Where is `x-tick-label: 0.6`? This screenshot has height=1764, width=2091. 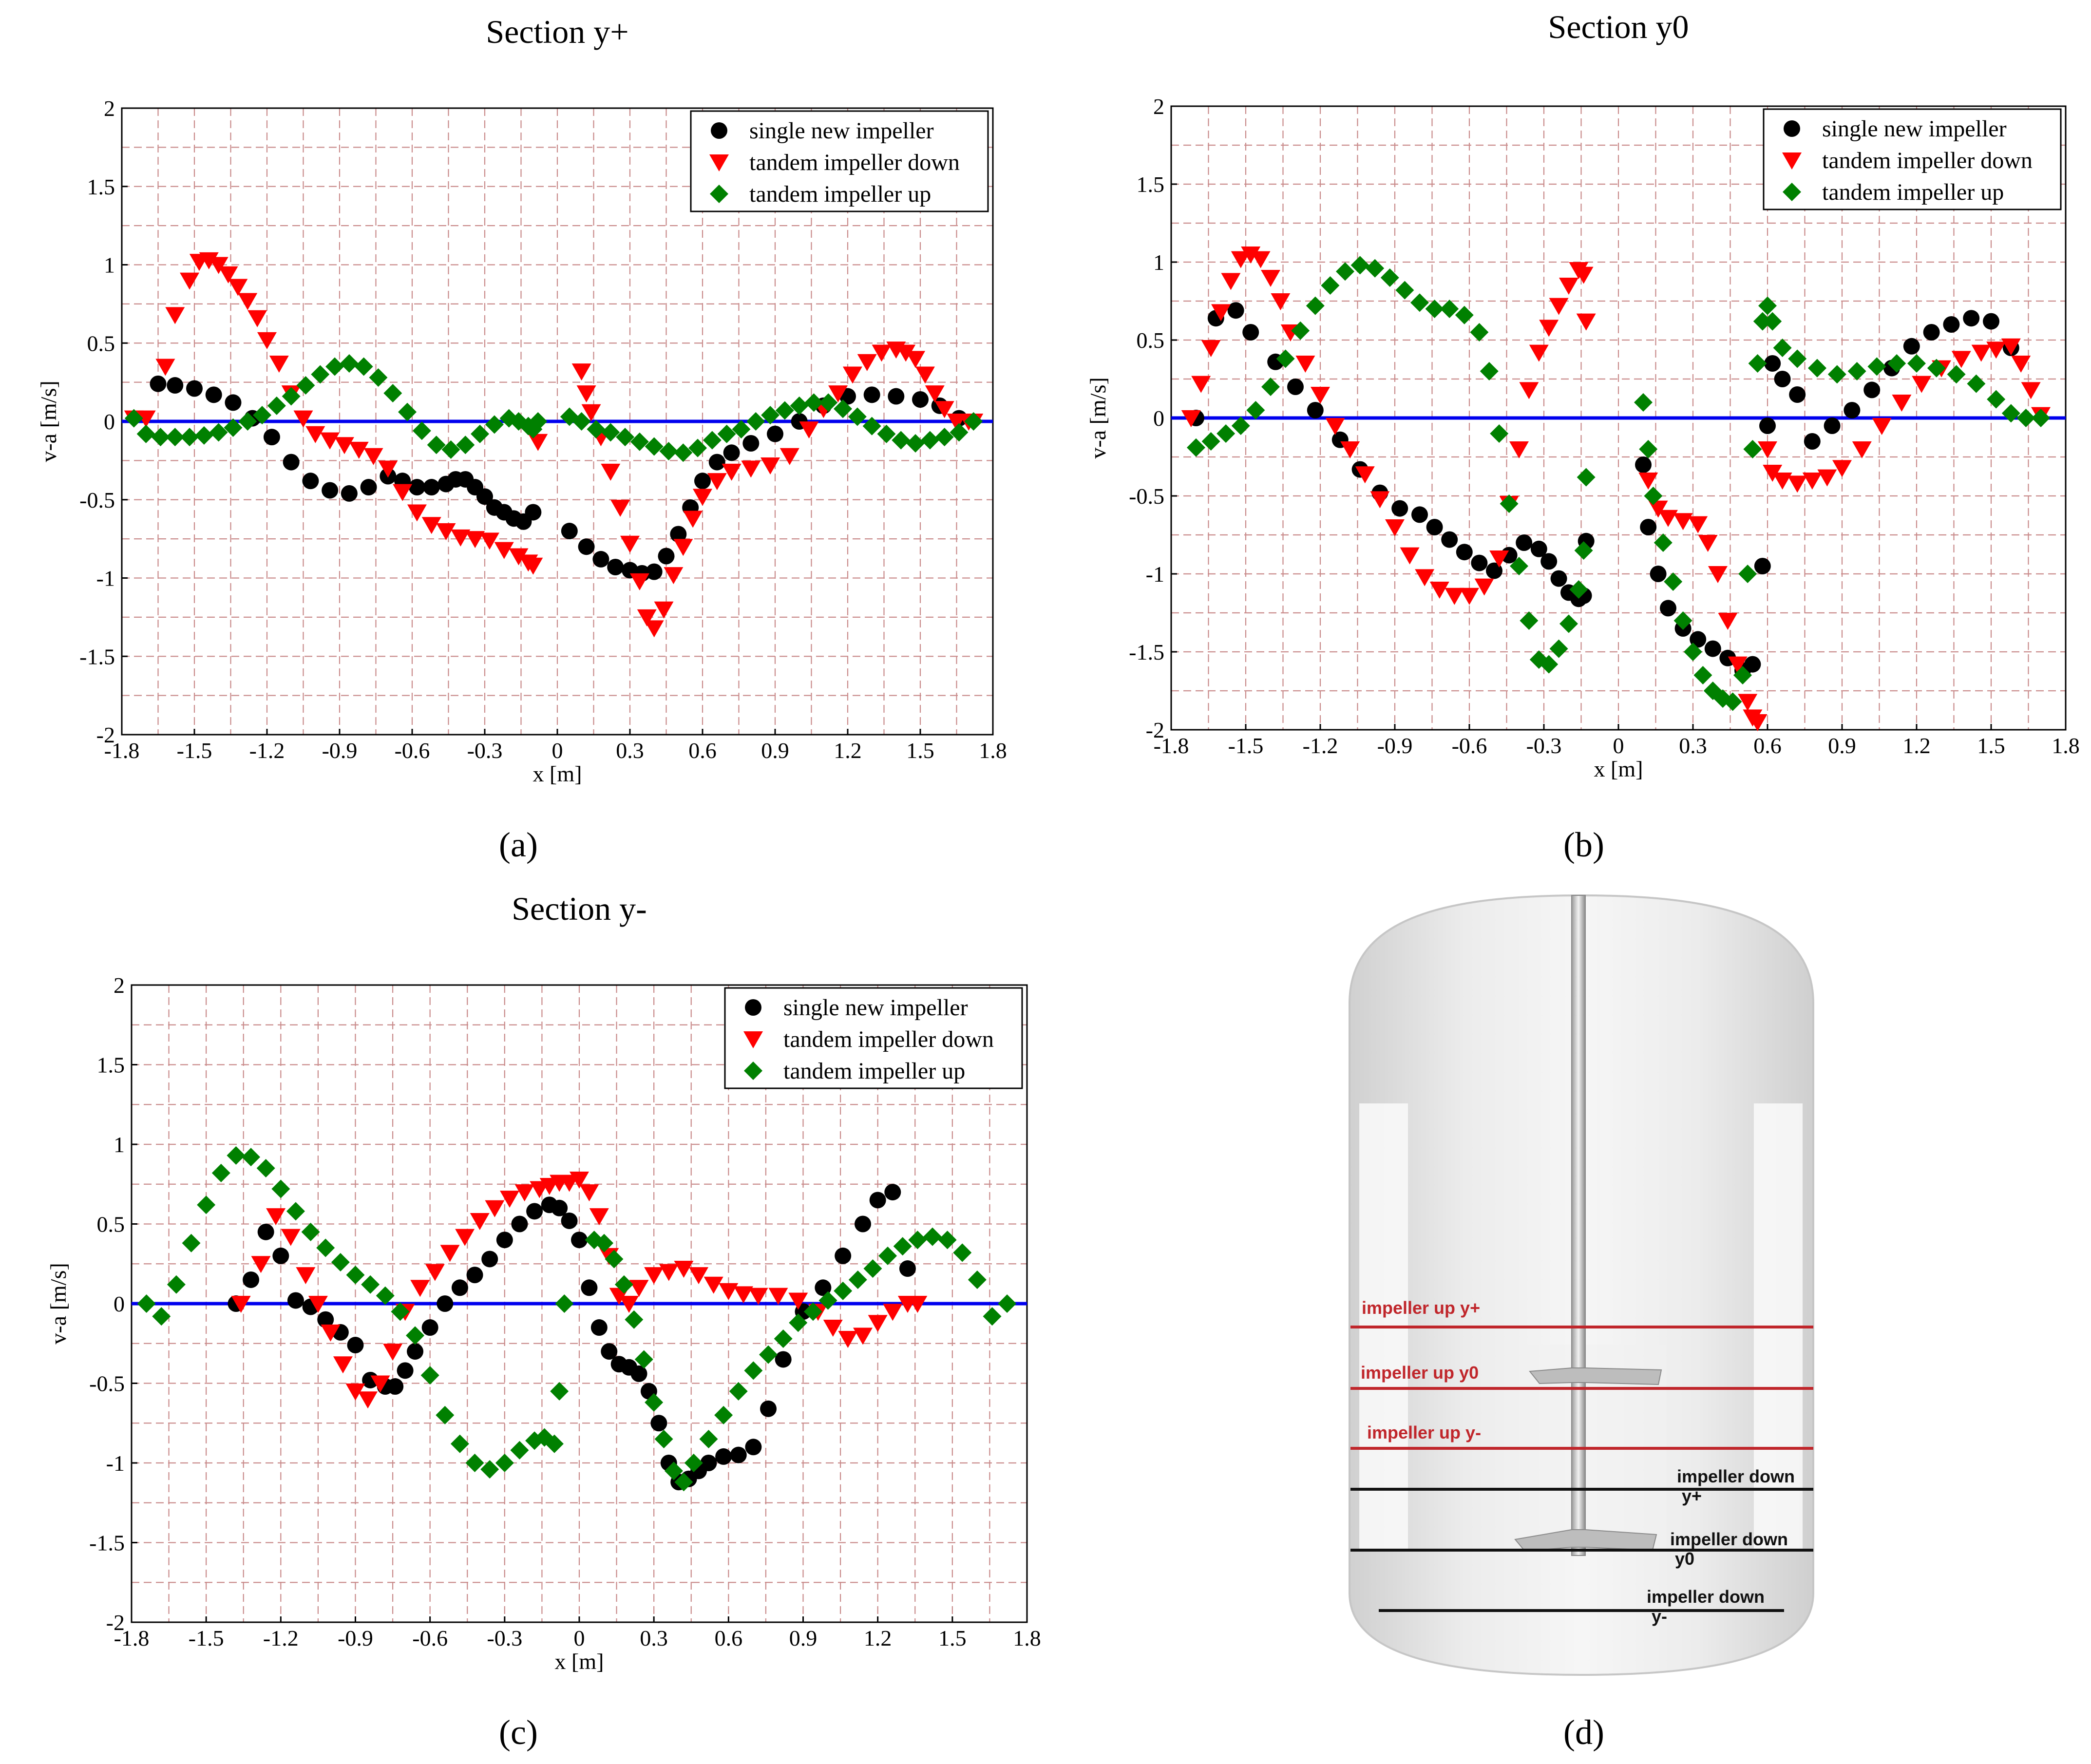 x-tick-label: 0.6 is located at coordinates (729, 1638).